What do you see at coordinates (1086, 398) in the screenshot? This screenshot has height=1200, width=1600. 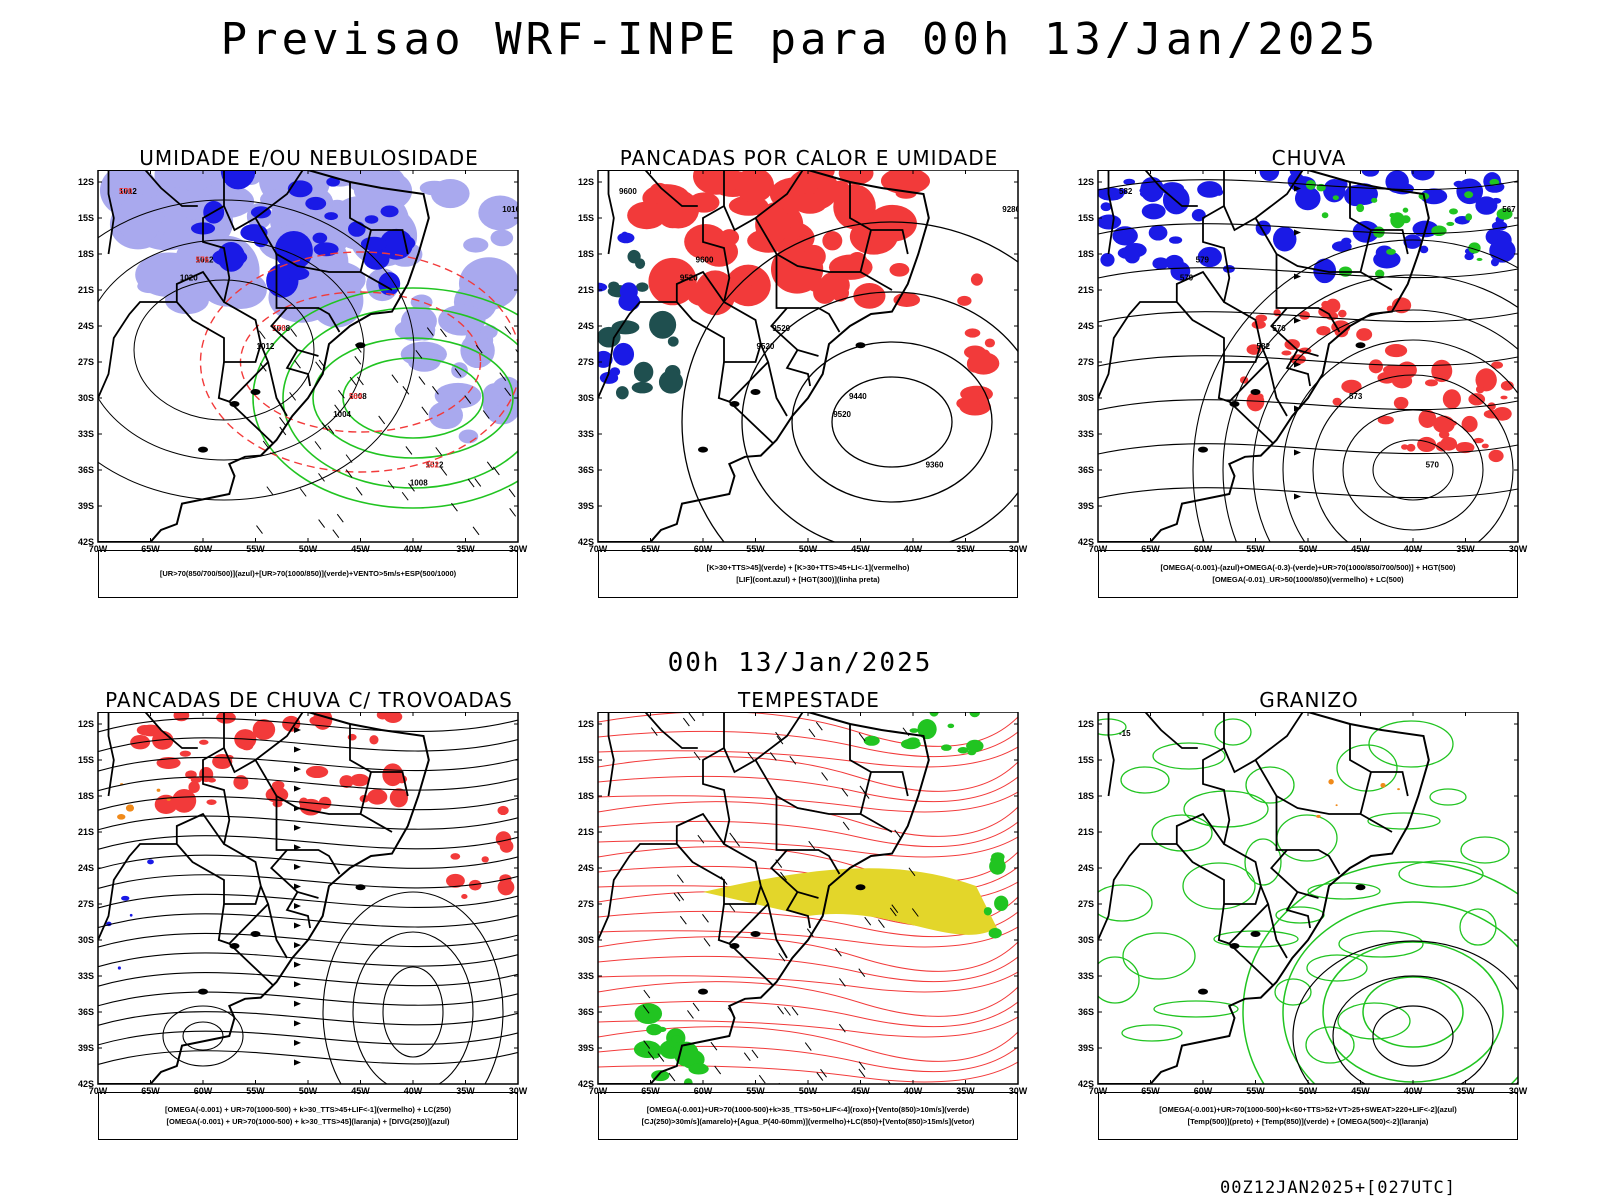 I see `lat-tick-label: 30S` at bounding box center [1086, 398].